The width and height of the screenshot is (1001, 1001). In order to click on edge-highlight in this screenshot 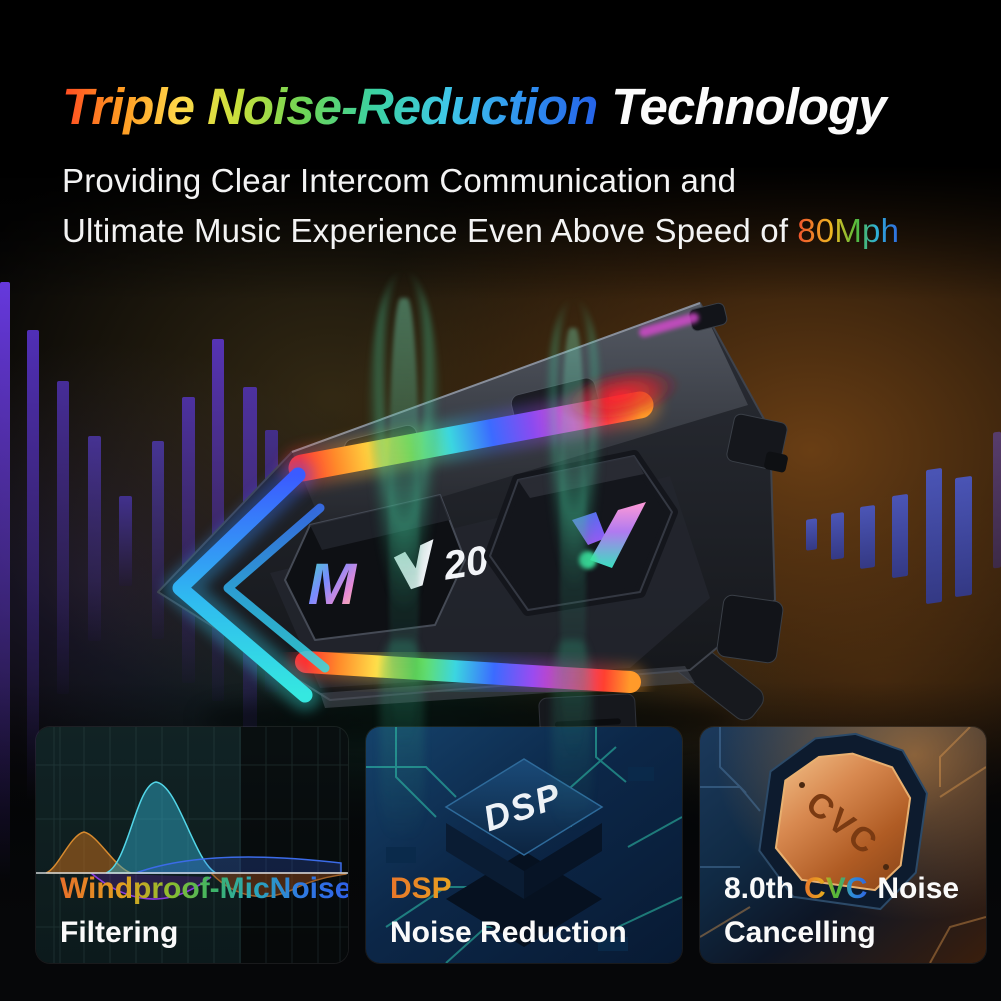, I will do `click(496, 377)`.